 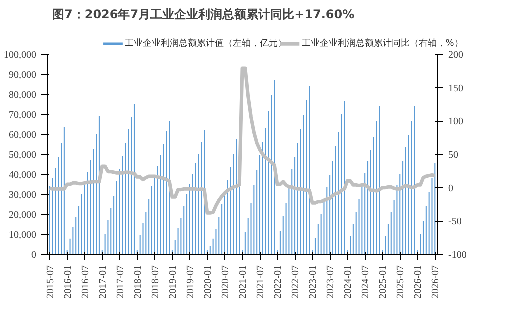 What do you see at coordinates (86, 282) in the screenshot?
I see `x-tick-label: 2016-07` at bounding box center [86, 282].